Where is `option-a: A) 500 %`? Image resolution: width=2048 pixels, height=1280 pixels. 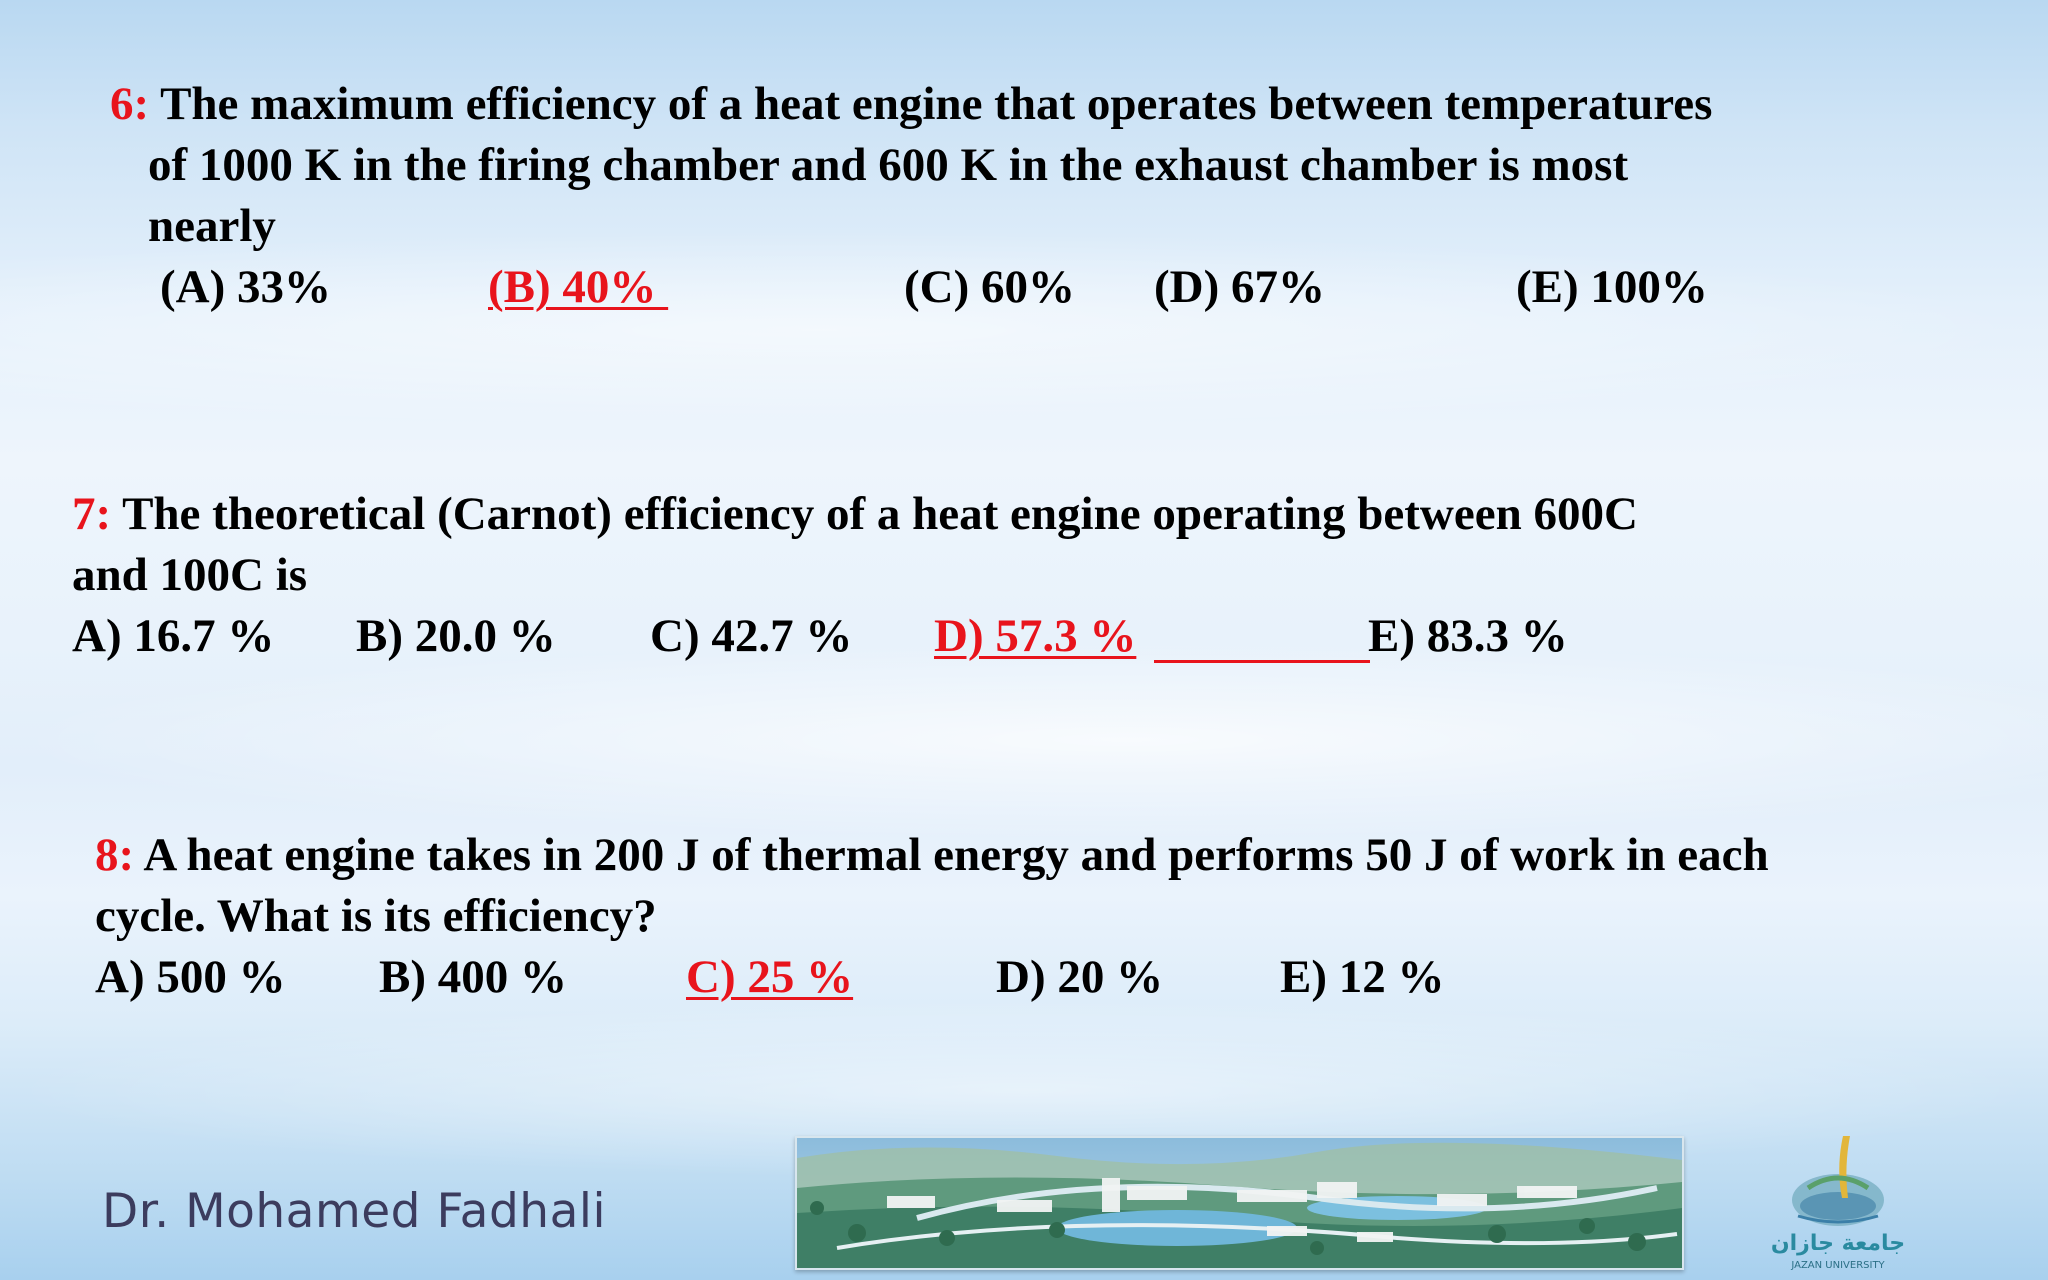
option-a: A) 500 % is located at coordinates (190, 977).